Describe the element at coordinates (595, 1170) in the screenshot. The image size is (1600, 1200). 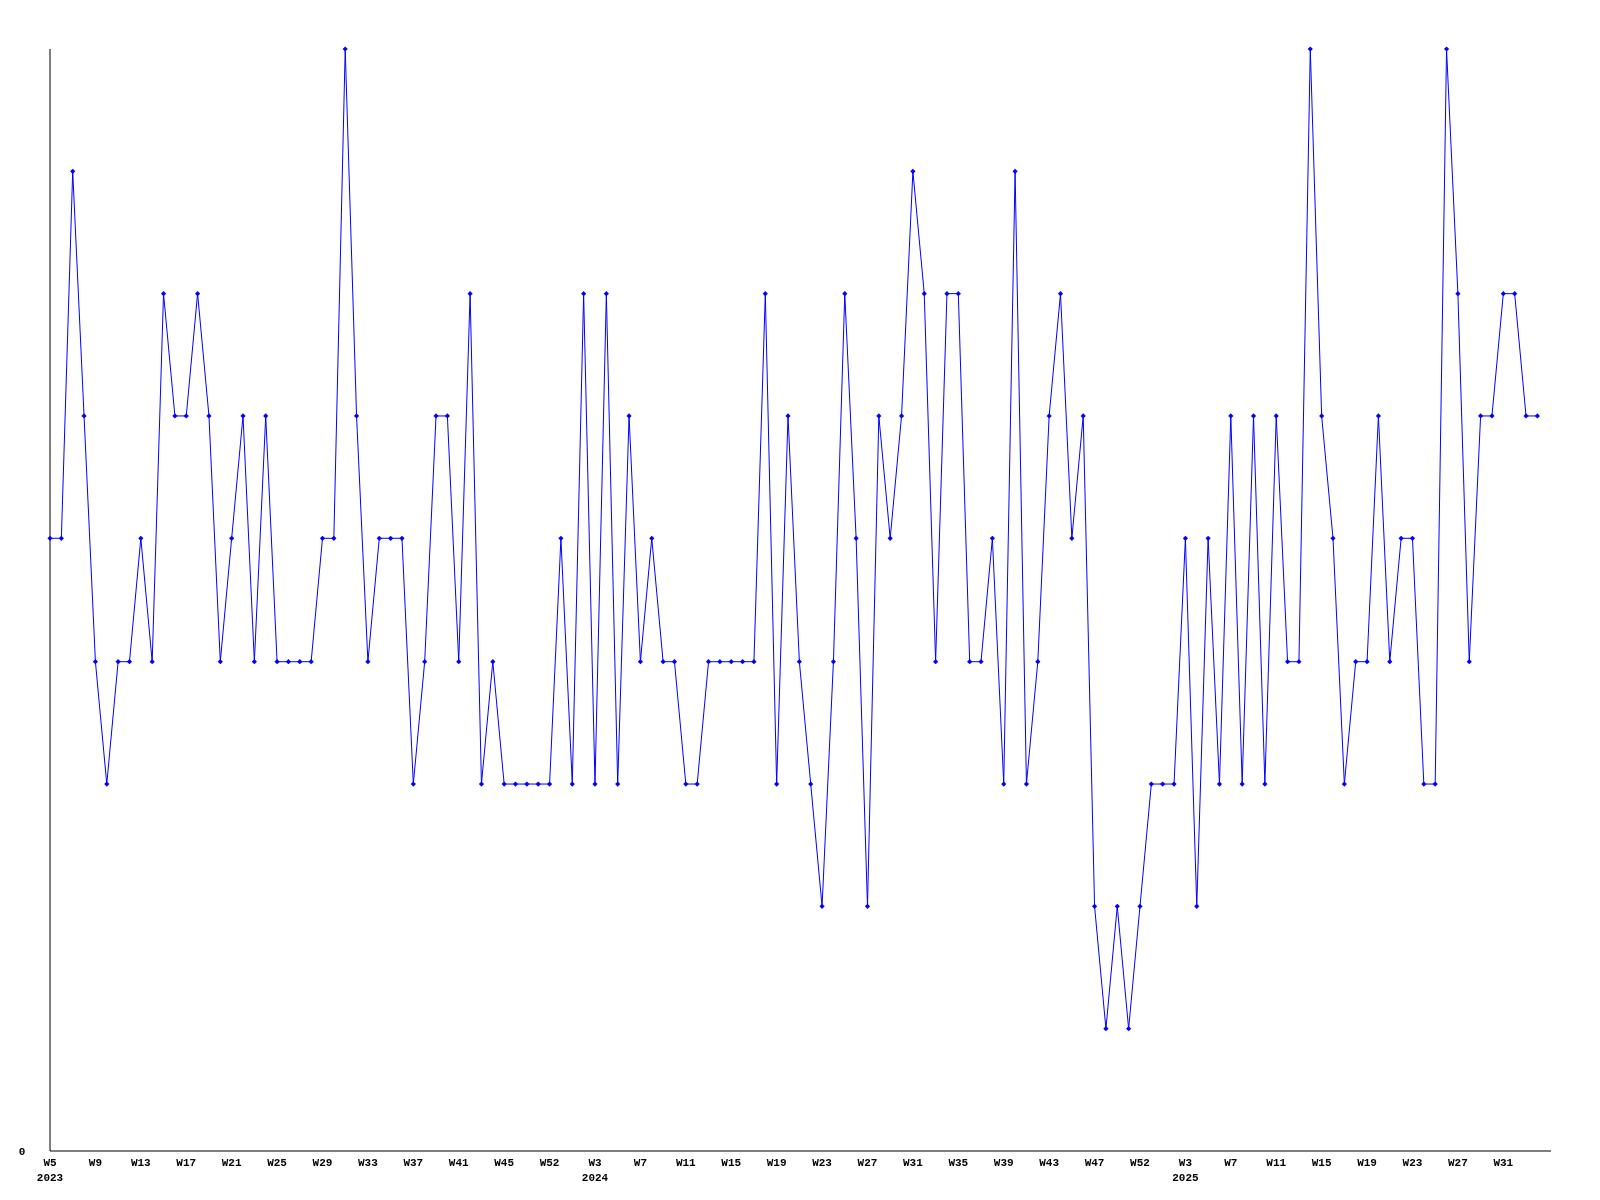
I see `x-tick-label: W3 2024` at that location.